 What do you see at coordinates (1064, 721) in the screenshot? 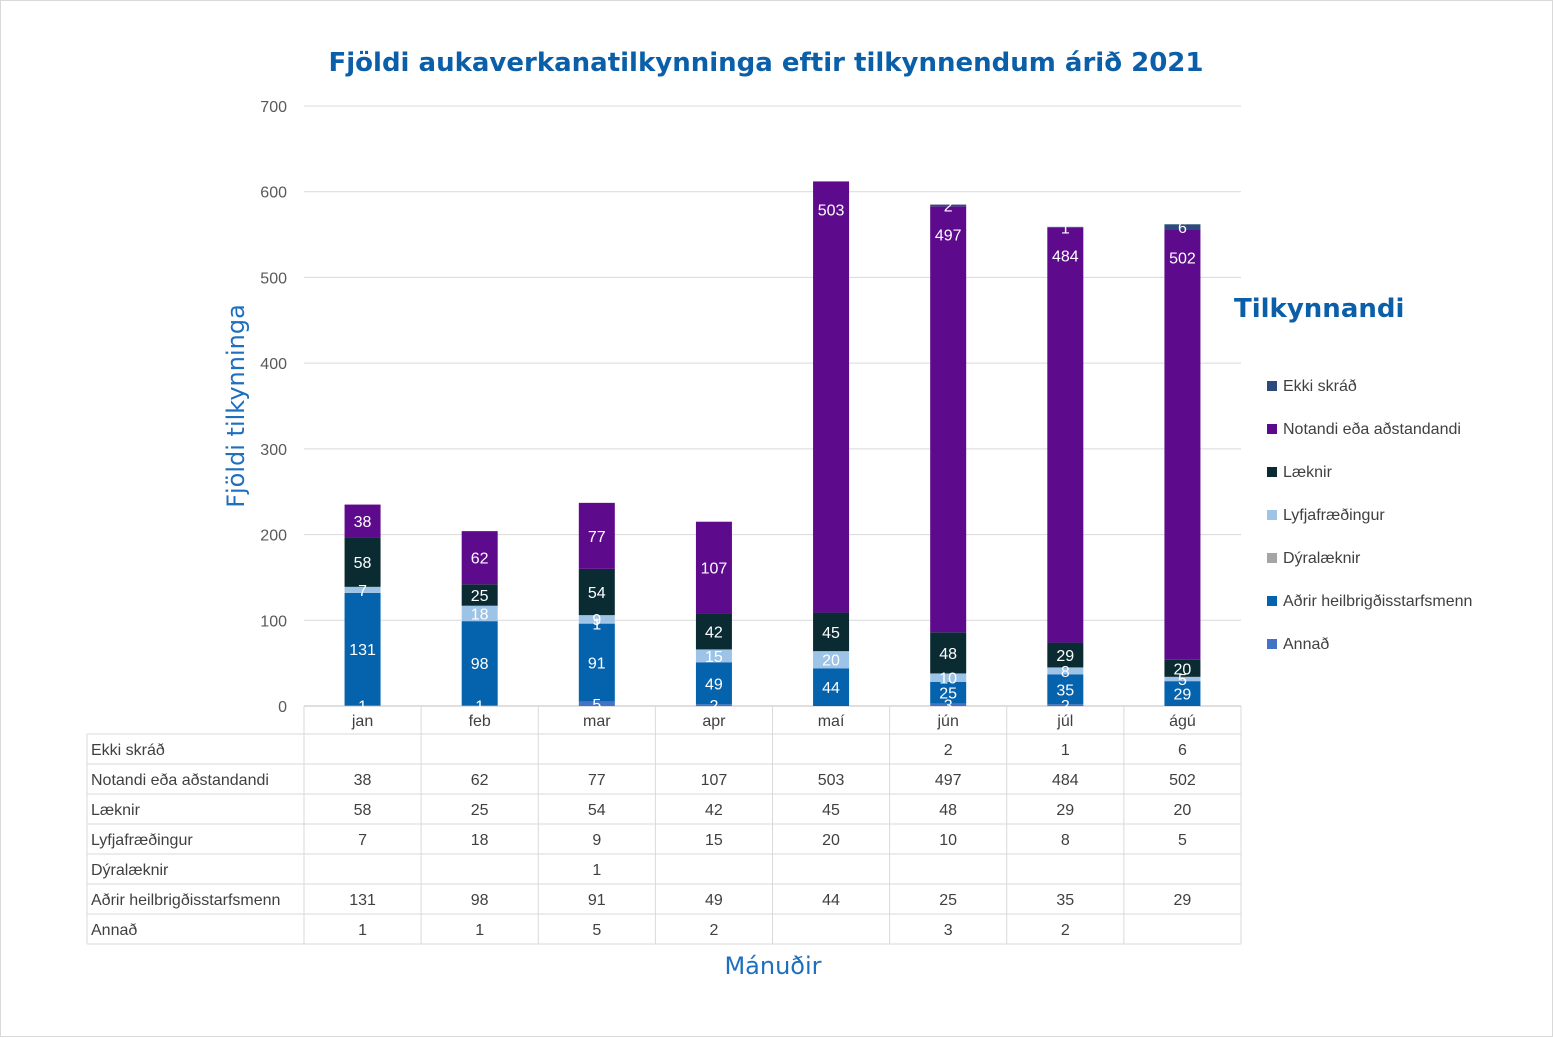
I see `x-tick-label: júl` at bounding box center [1064, 721].